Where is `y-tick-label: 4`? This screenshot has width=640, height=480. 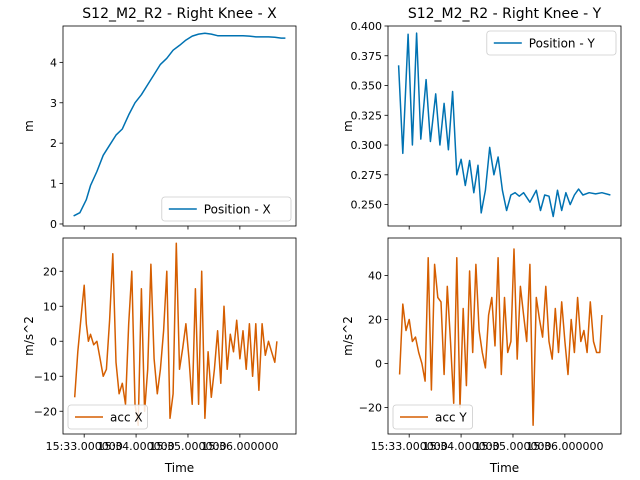
y-tick-label: 4 is located at coordinates (53, 62).